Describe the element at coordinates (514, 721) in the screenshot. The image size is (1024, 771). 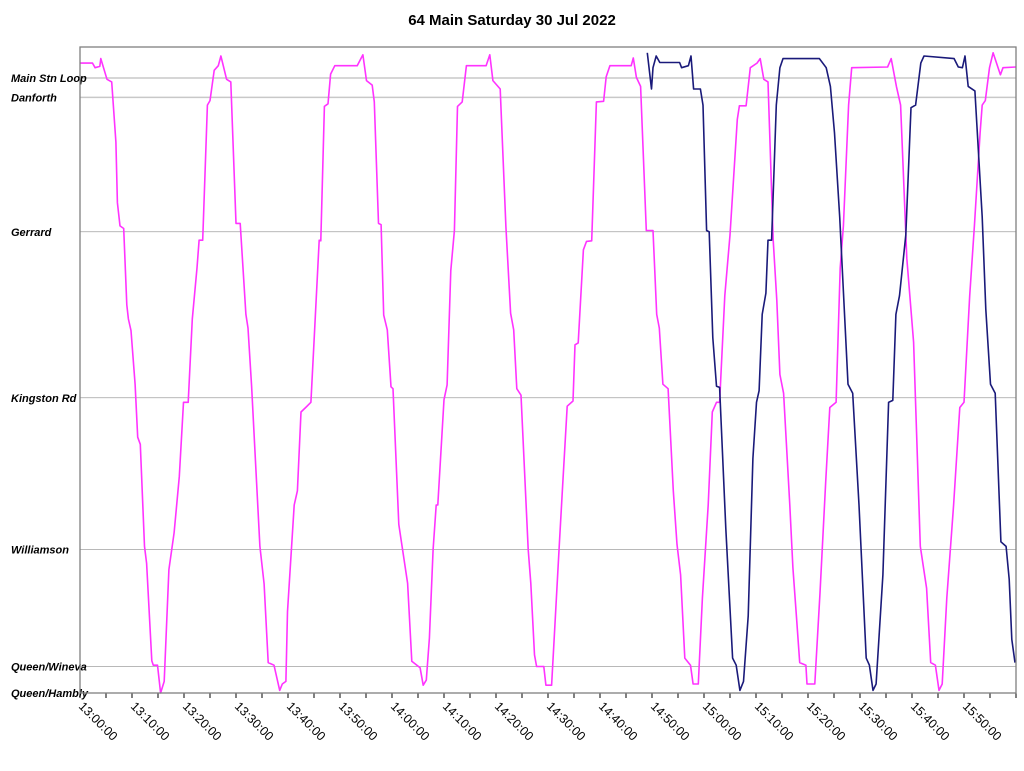
I see `x-tick-label: 14:20:00` at that location.